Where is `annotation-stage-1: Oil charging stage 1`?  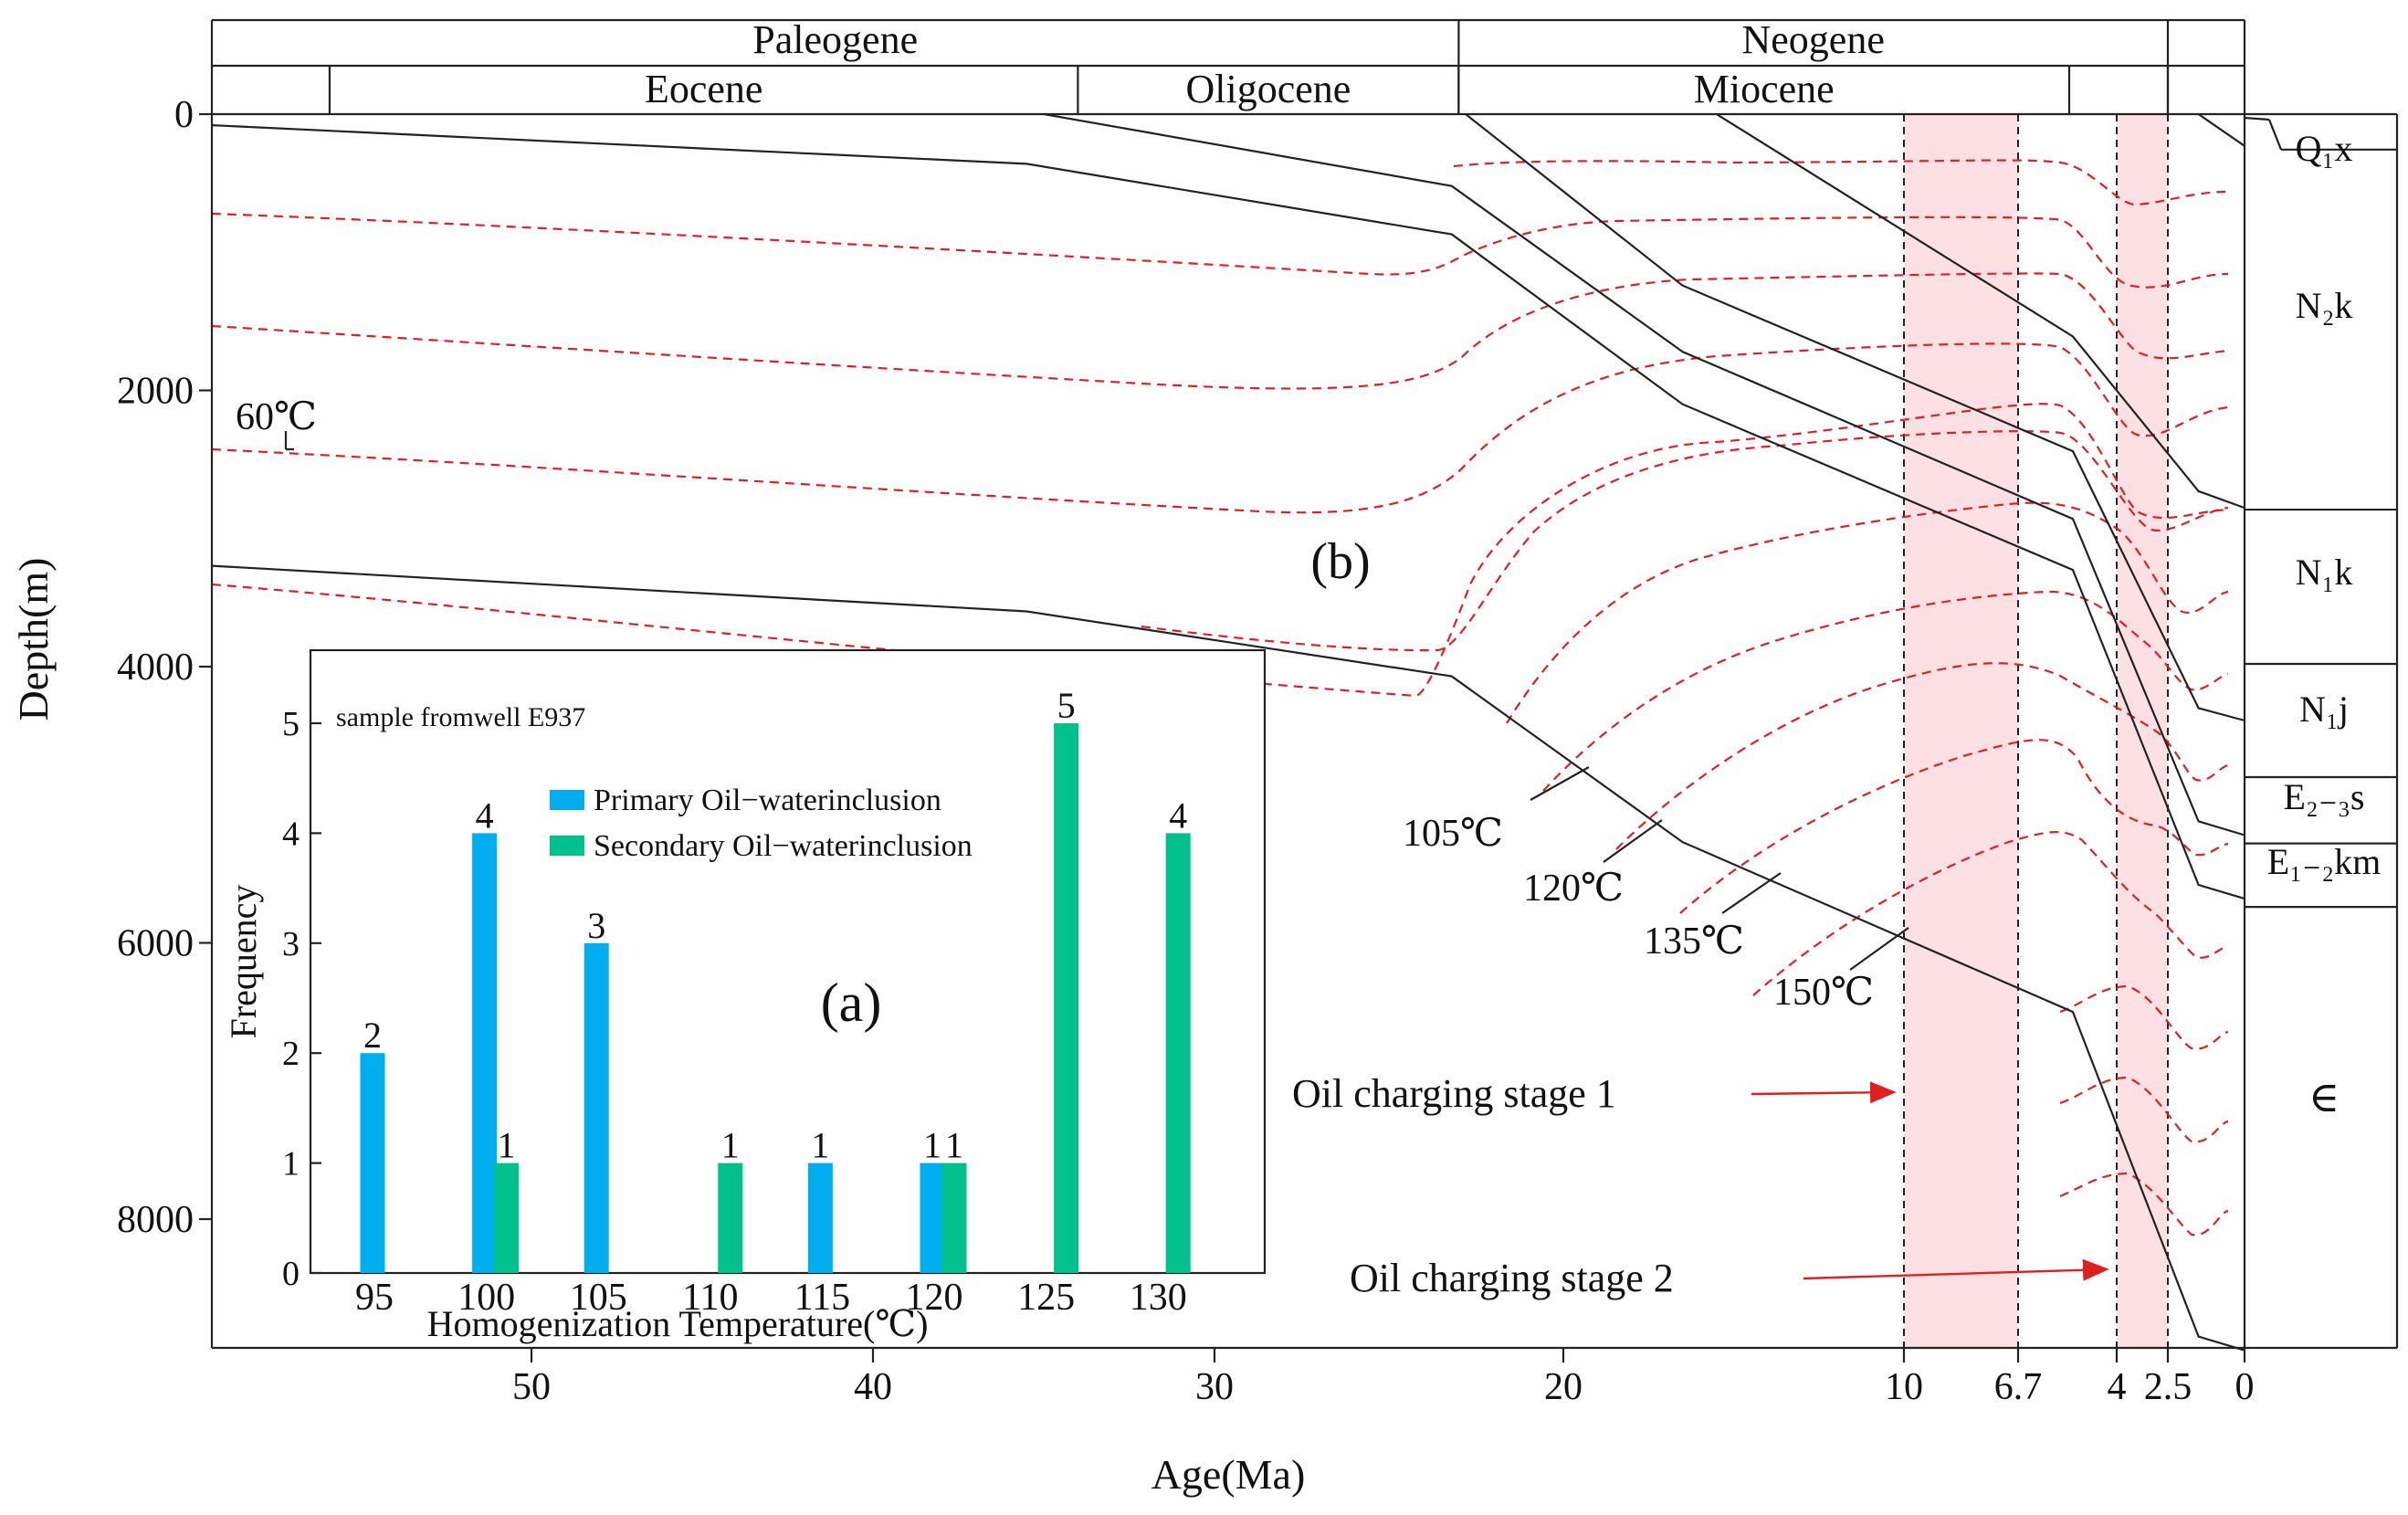
annotation-stage-1: Oil charging stage 1 is located at coordinates (1454, 1093).